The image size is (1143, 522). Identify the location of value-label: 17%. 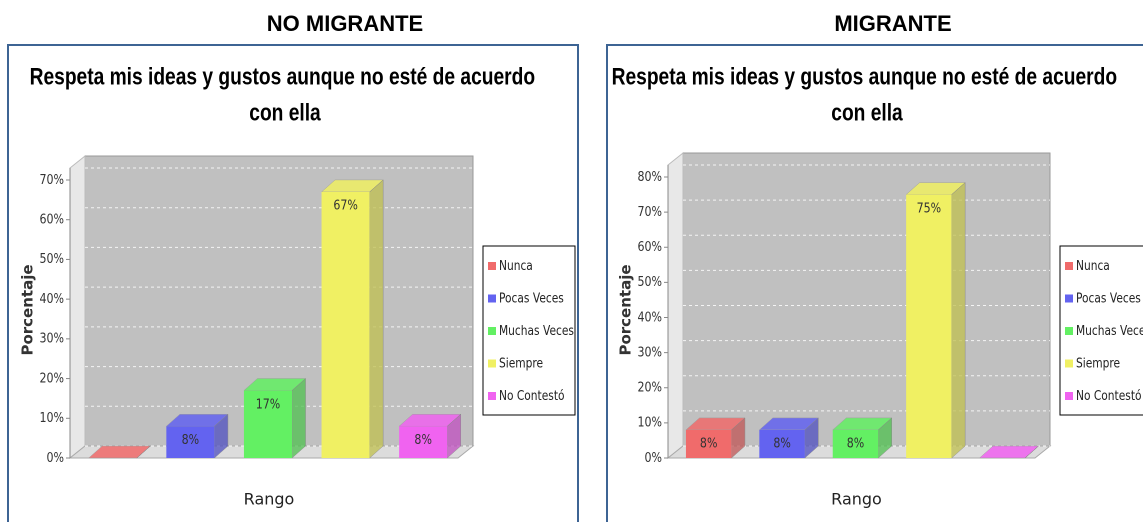
(268, 403).